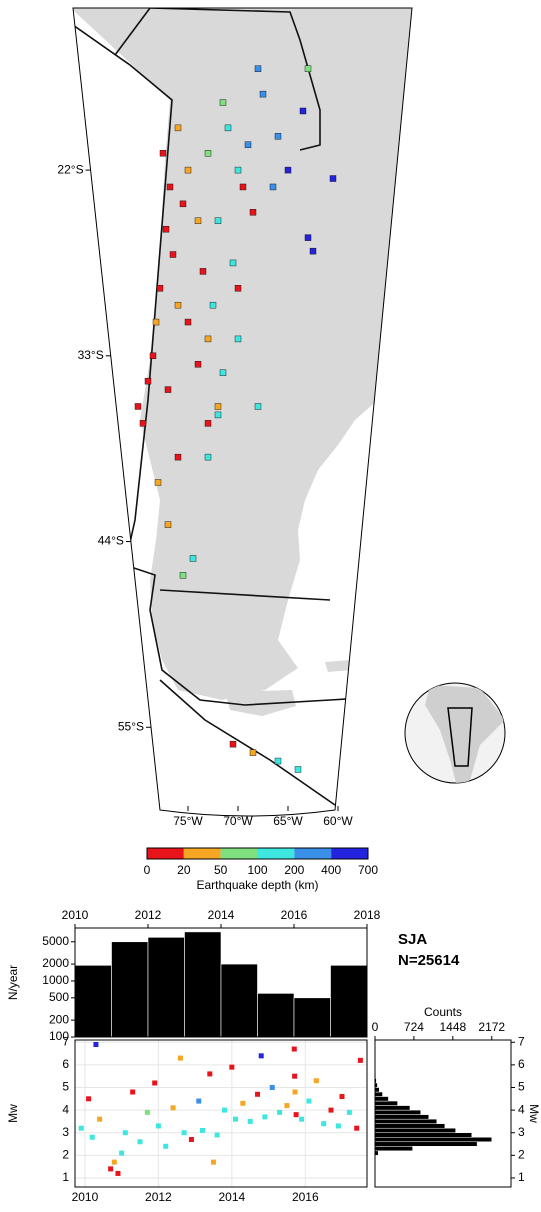  Describe the element at coordinates (184, 870) in the screenshot. I see `colorbar-tick: 20` at that location.